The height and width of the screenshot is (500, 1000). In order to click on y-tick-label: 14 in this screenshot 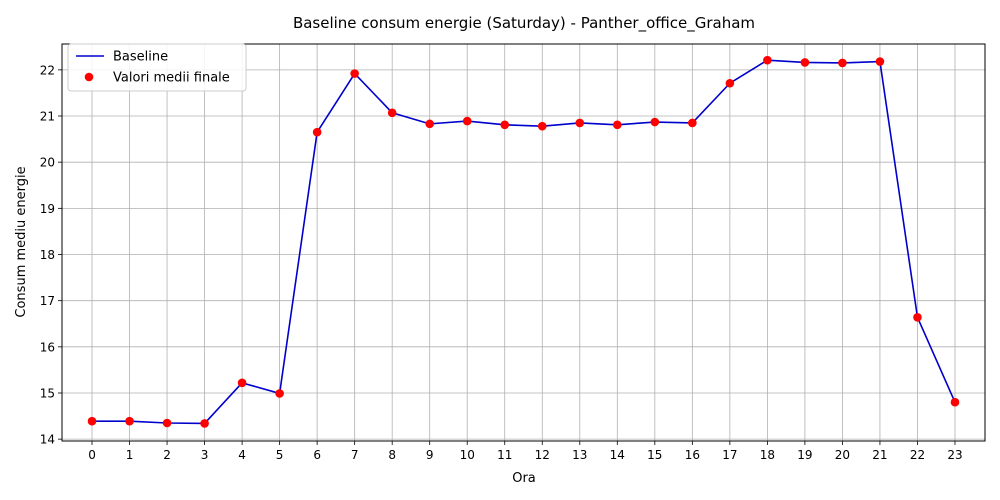, I will do `click(47, 440)`.